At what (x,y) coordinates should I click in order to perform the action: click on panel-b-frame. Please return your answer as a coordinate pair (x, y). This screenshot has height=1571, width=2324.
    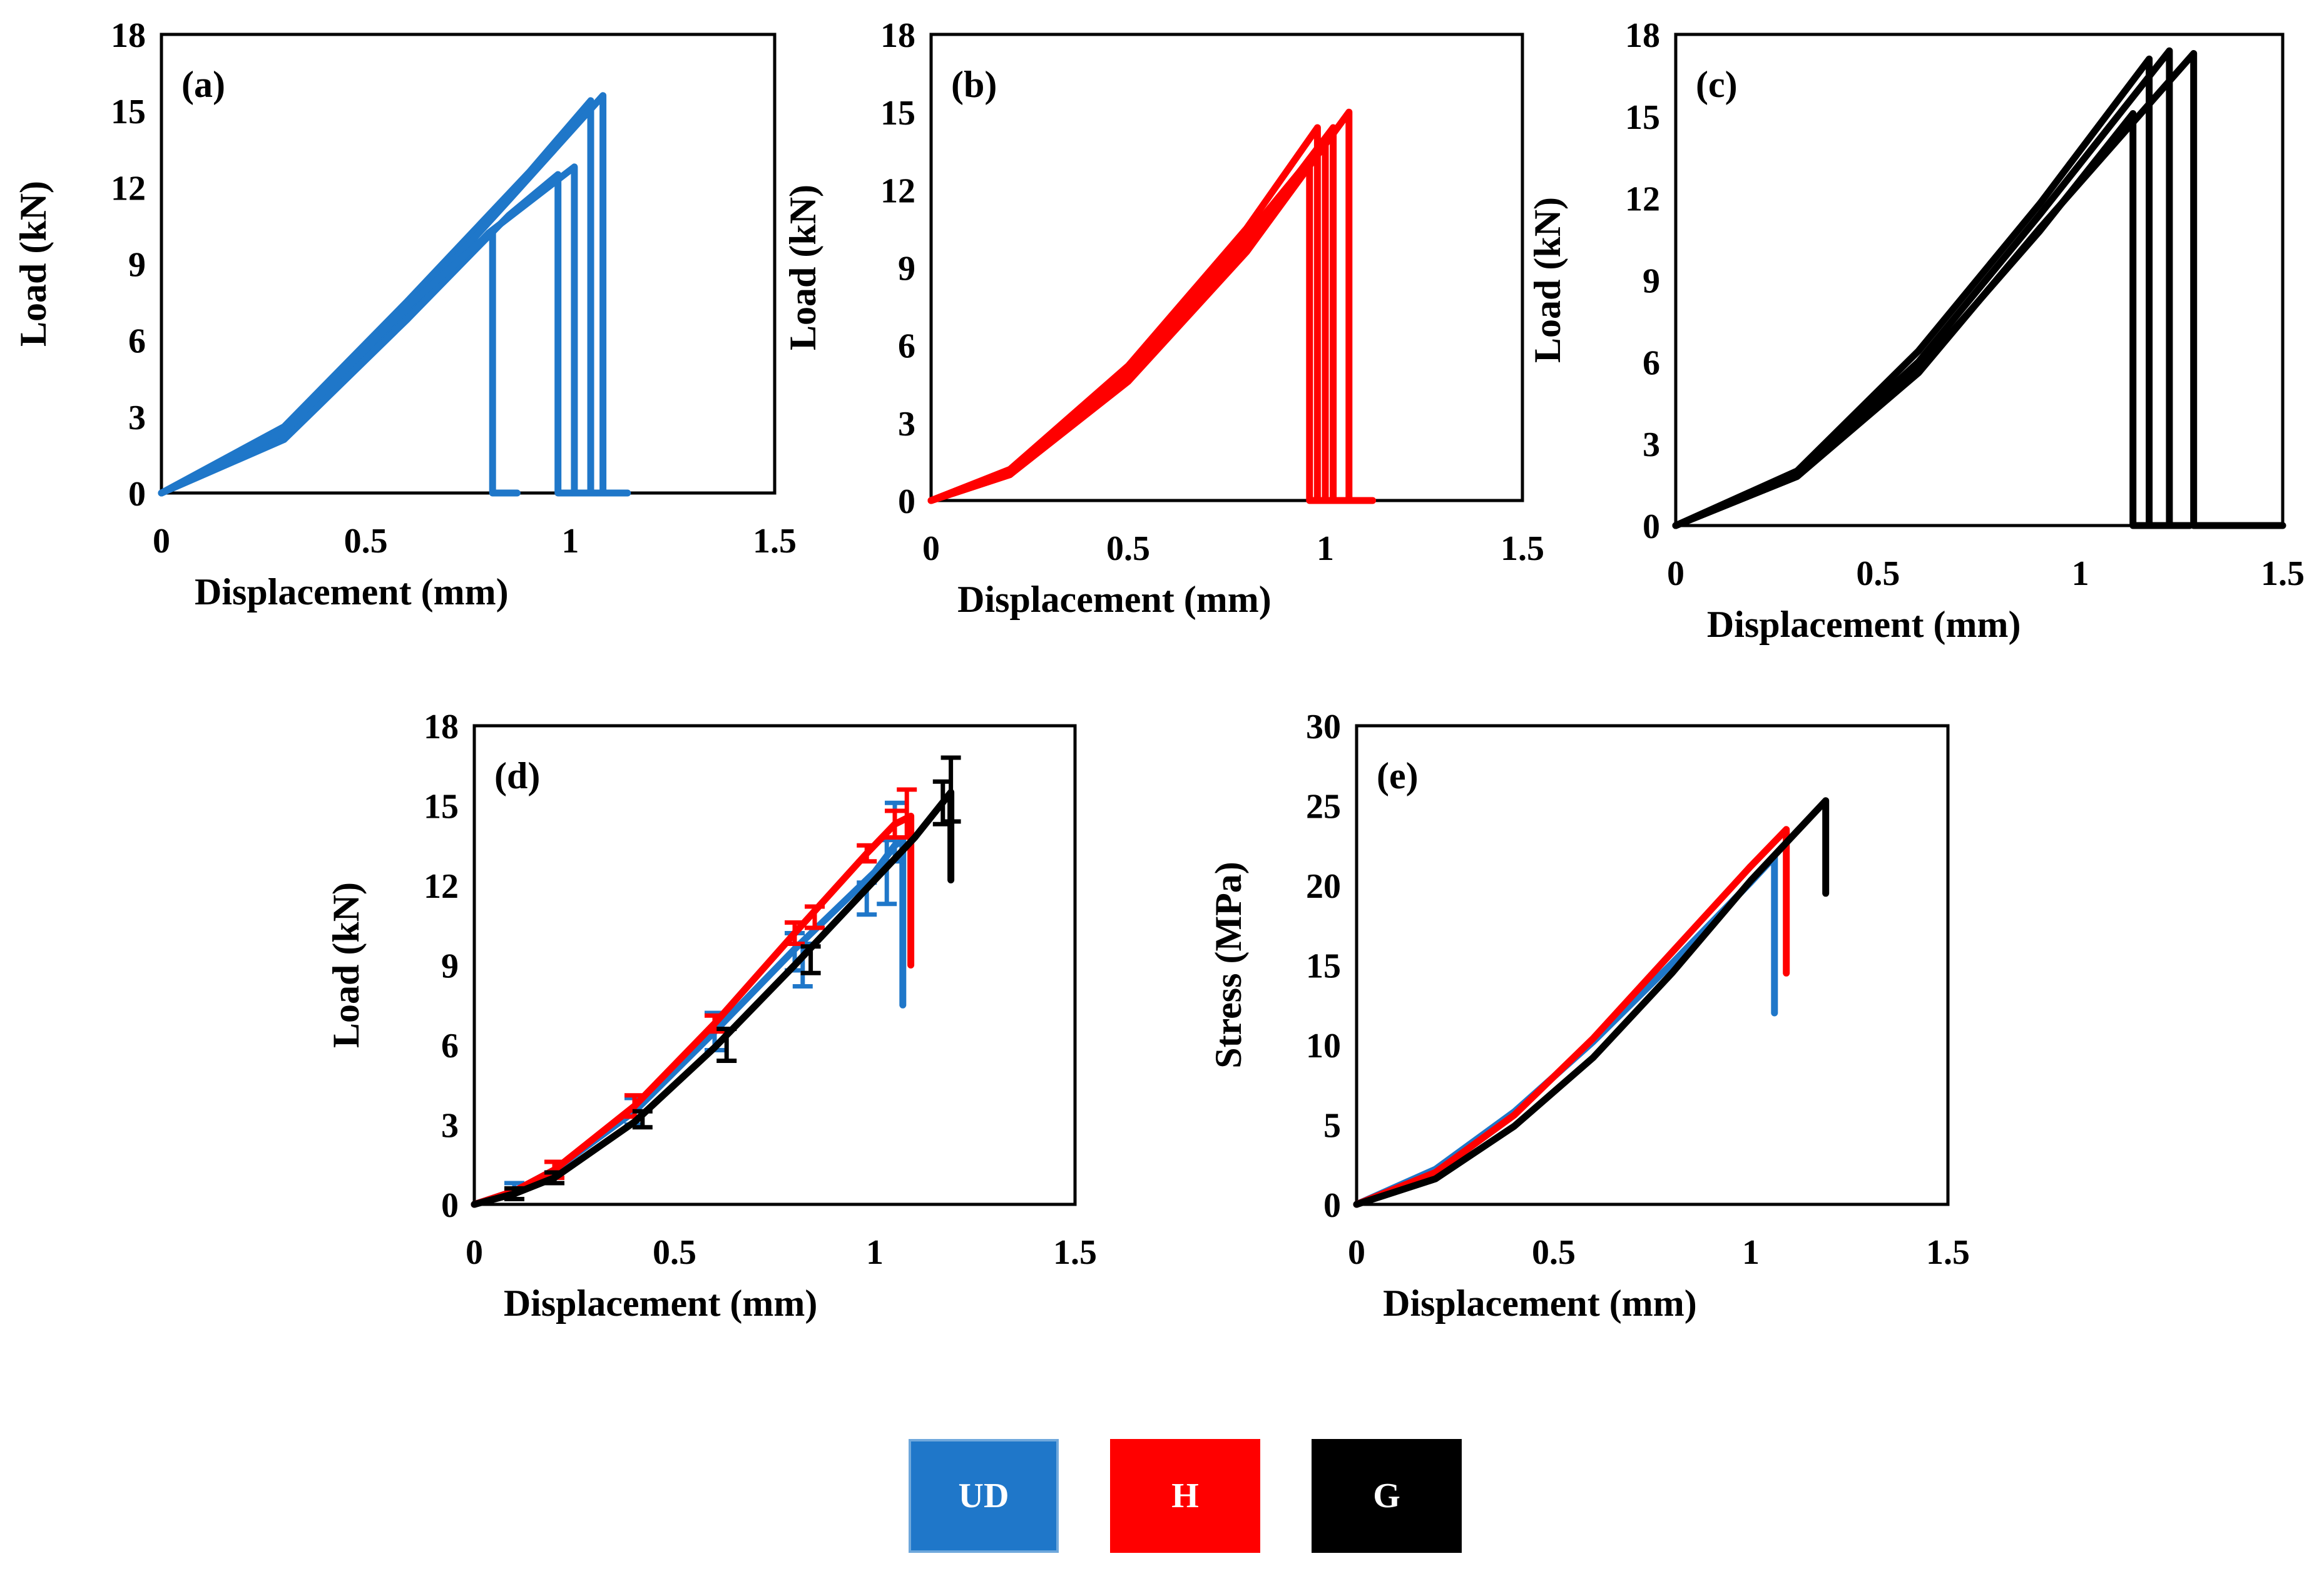
    Looking at the image, I should click on (1226, 267).